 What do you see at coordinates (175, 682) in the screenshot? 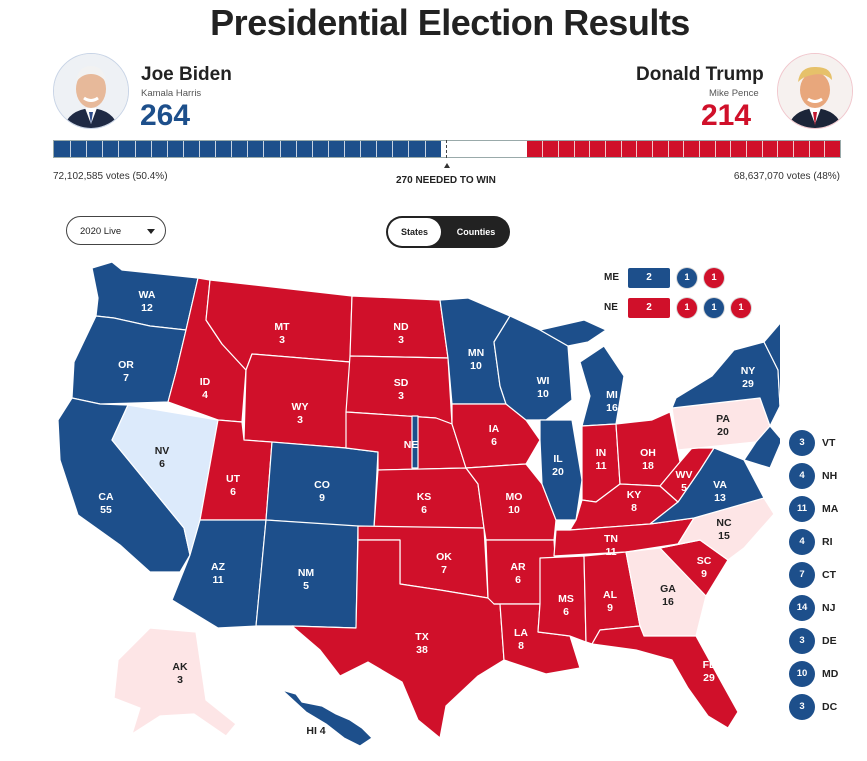
I see `state-AK` at bounding box center [175, 682].